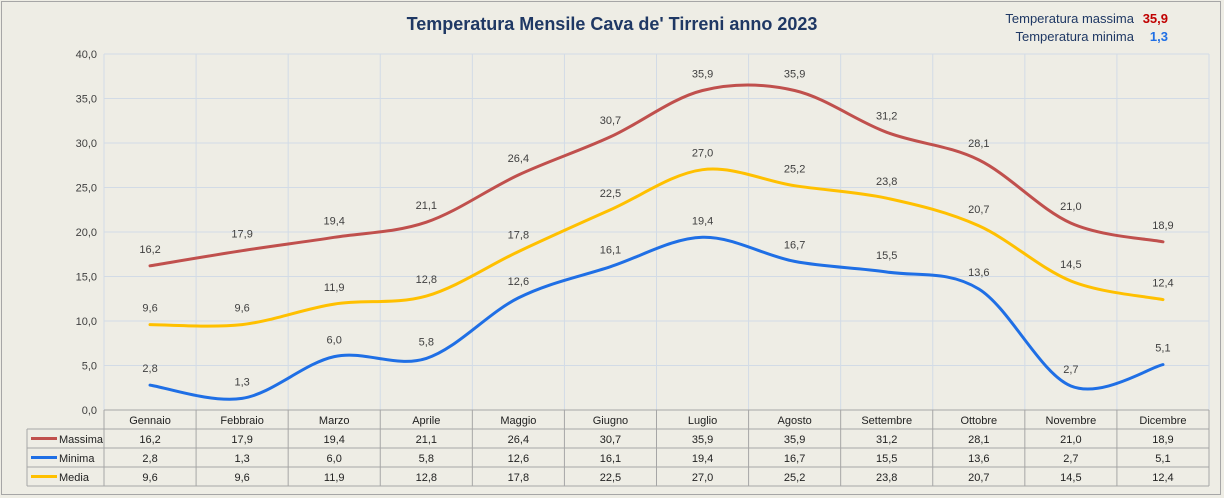 The width and height of the screenshot is (1224, 498). What do you see at coordinates (1162, 440) in the screenshot?
I see `table-cell: 18,9` at bounding box center [1162, 440].